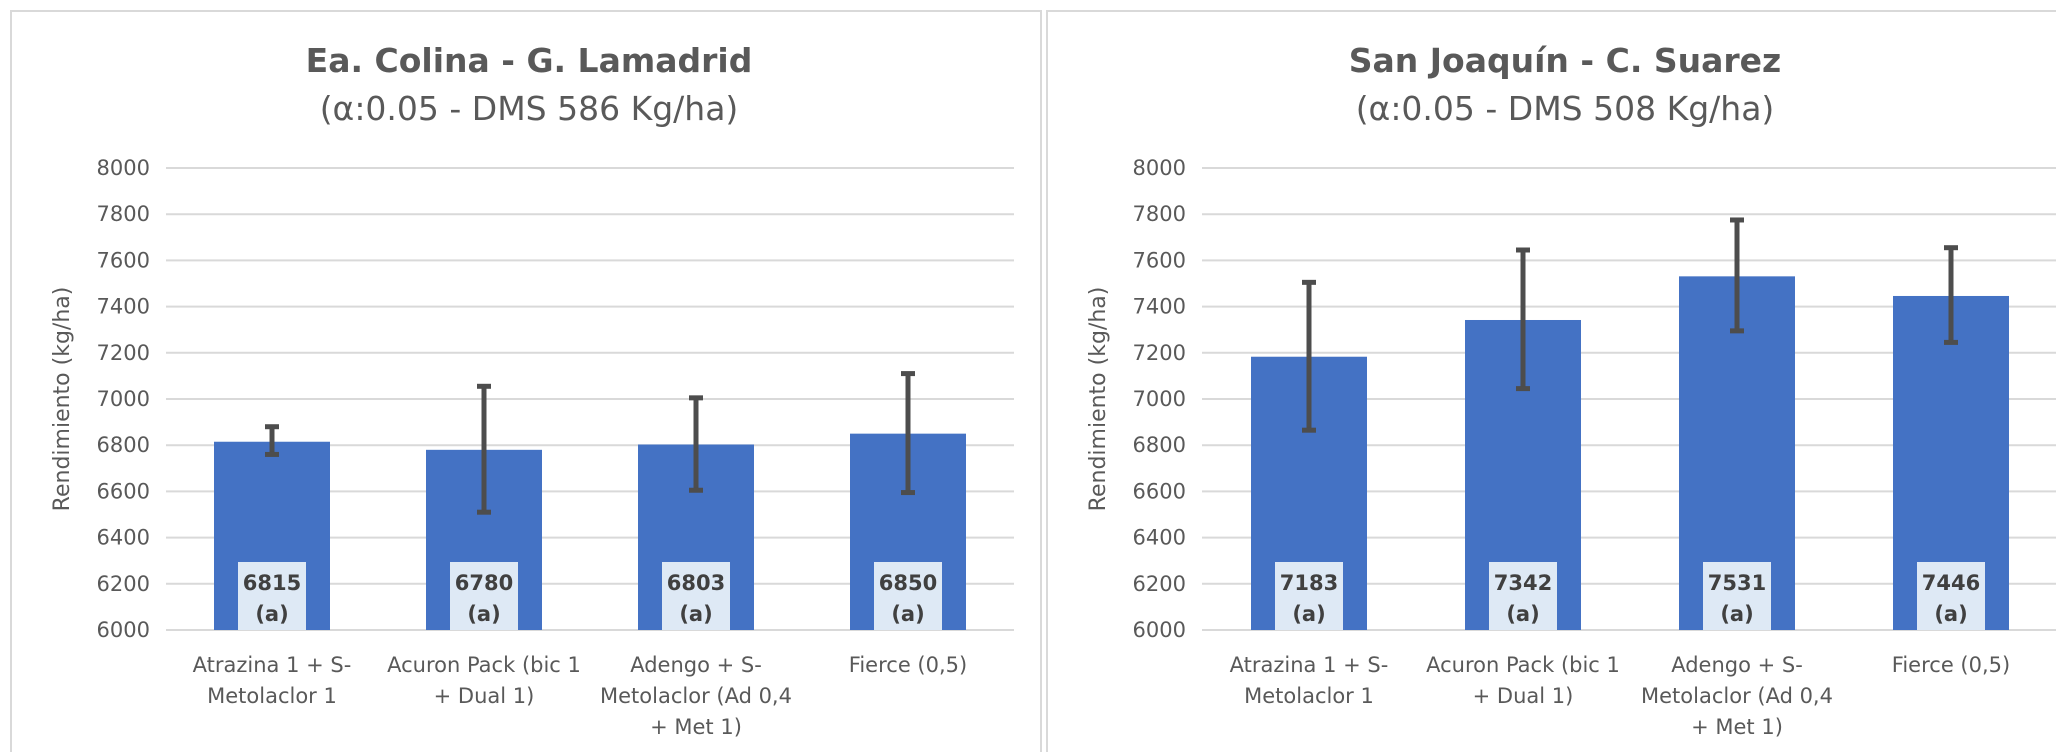 The image size is (2056, 754). I want to click on data-label-value: 7183, so click(1309, 583).